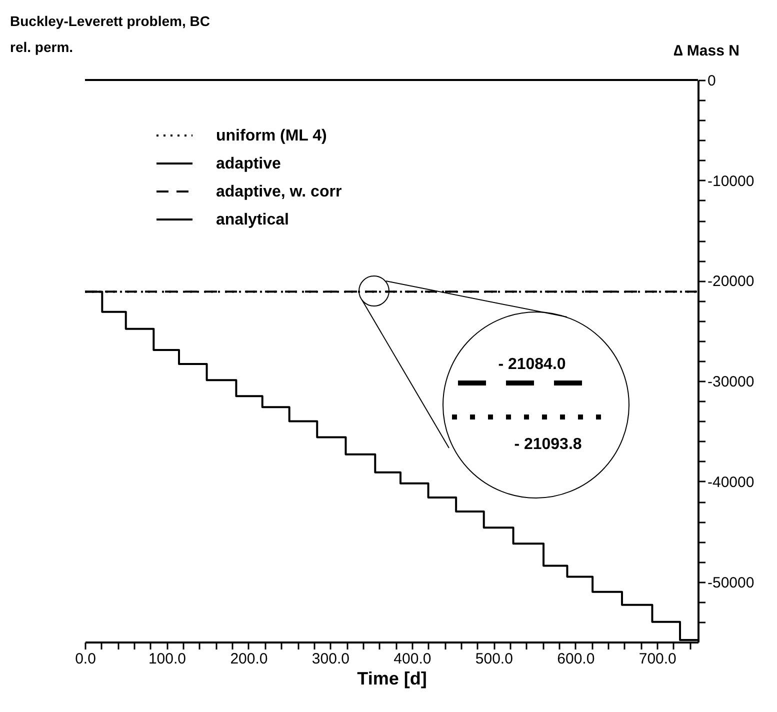  What do you see at coordinates (413, 659) in the screenshot?
I see `x-tick-label: 400.0` at bounding box center [413, 659].